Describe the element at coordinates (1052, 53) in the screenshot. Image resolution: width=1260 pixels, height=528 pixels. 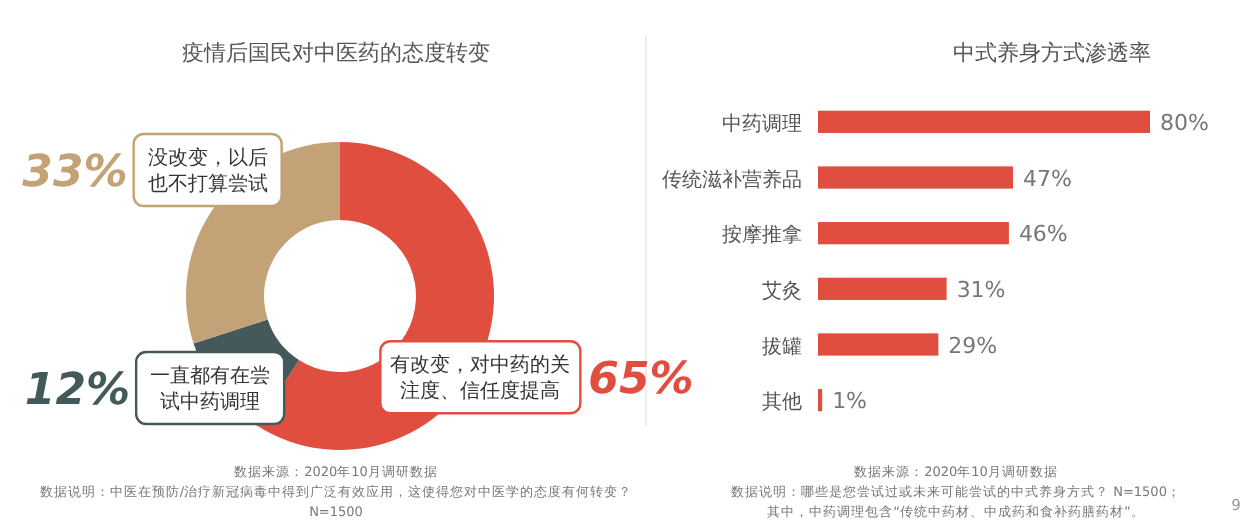
I see `chart-title: 中式养身方式渗透率` at that location.